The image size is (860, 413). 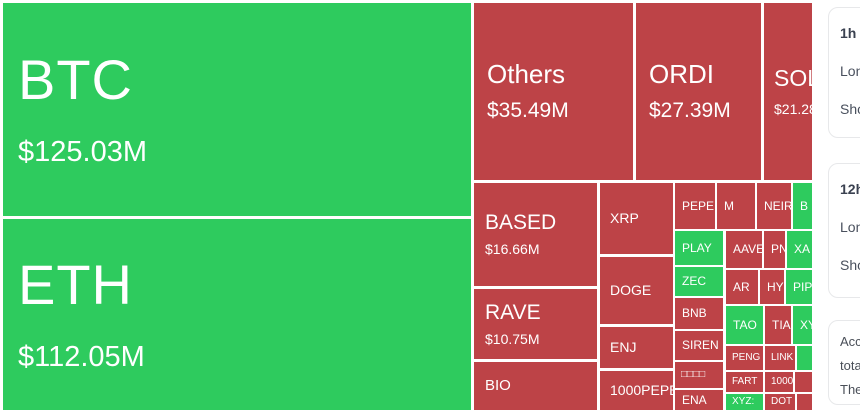 I want to click on stats-card-stats-note: Acc tota The, so click(x=844, y=362).